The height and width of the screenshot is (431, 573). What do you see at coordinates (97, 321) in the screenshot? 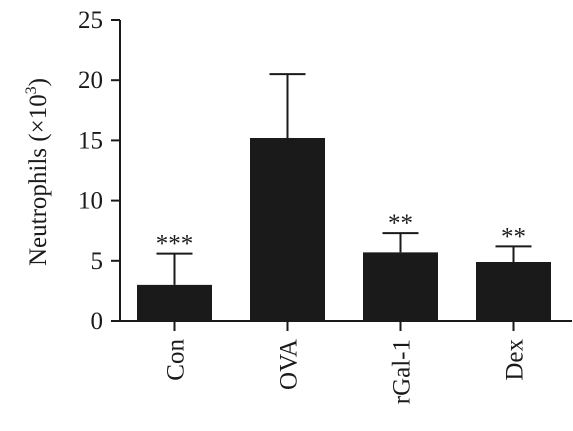
I see `y-tick-label: 0` at bounding box center [97, 321].